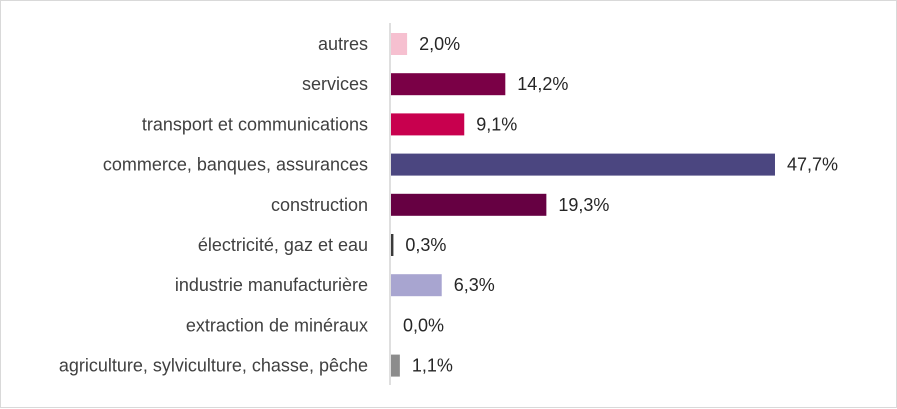  I want to click on value-label: 19,3%, so click(583, 205).